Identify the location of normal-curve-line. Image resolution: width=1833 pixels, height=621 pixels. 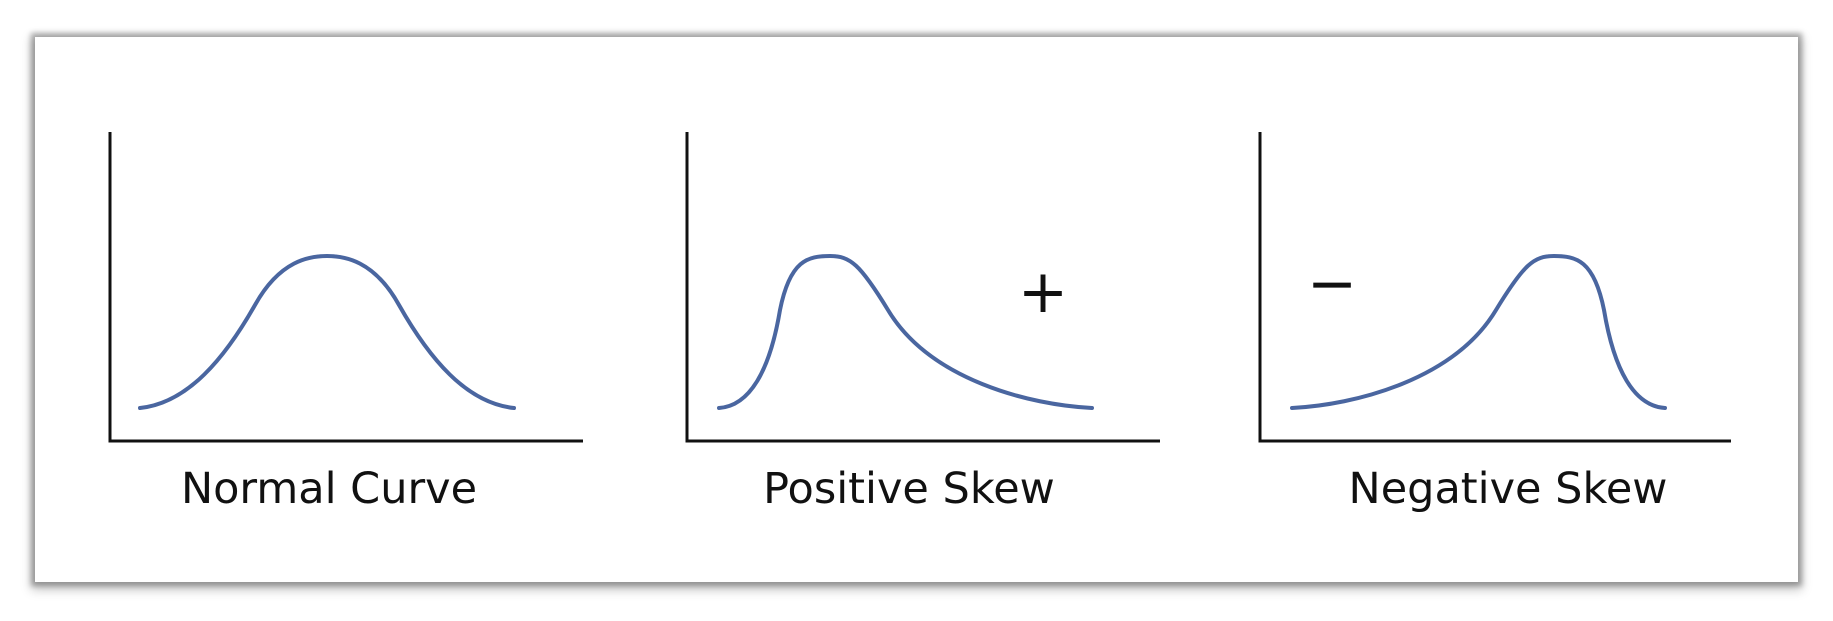
(327, 331).